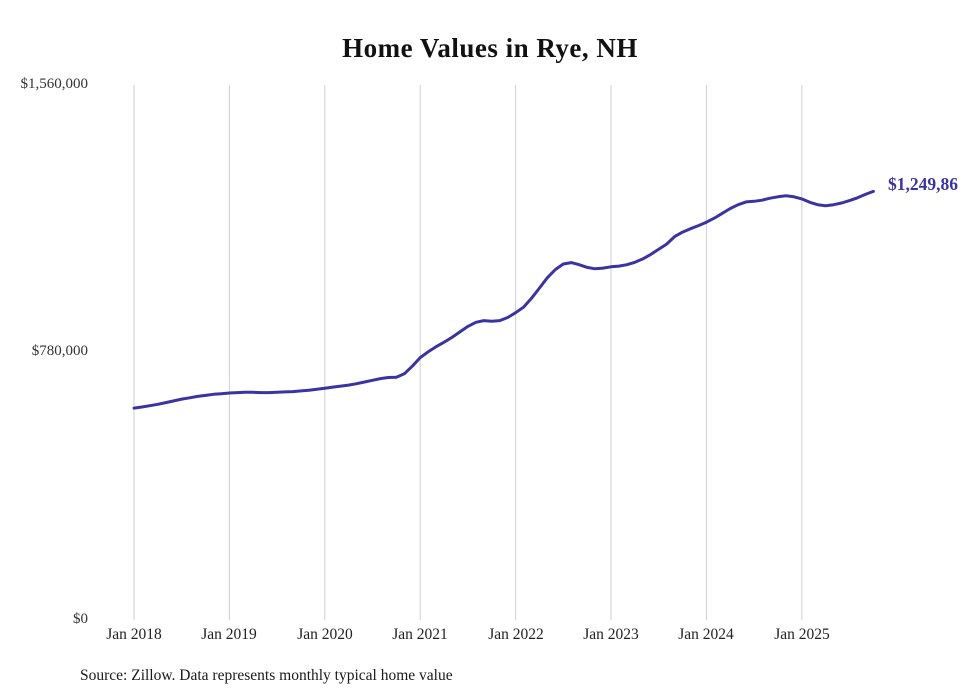 This screenshot has height=699, width=980. Describe the element at coordinates (802, 634) in the screenshot. I see `x-axis-tick-label: Jan 2025` at that location.